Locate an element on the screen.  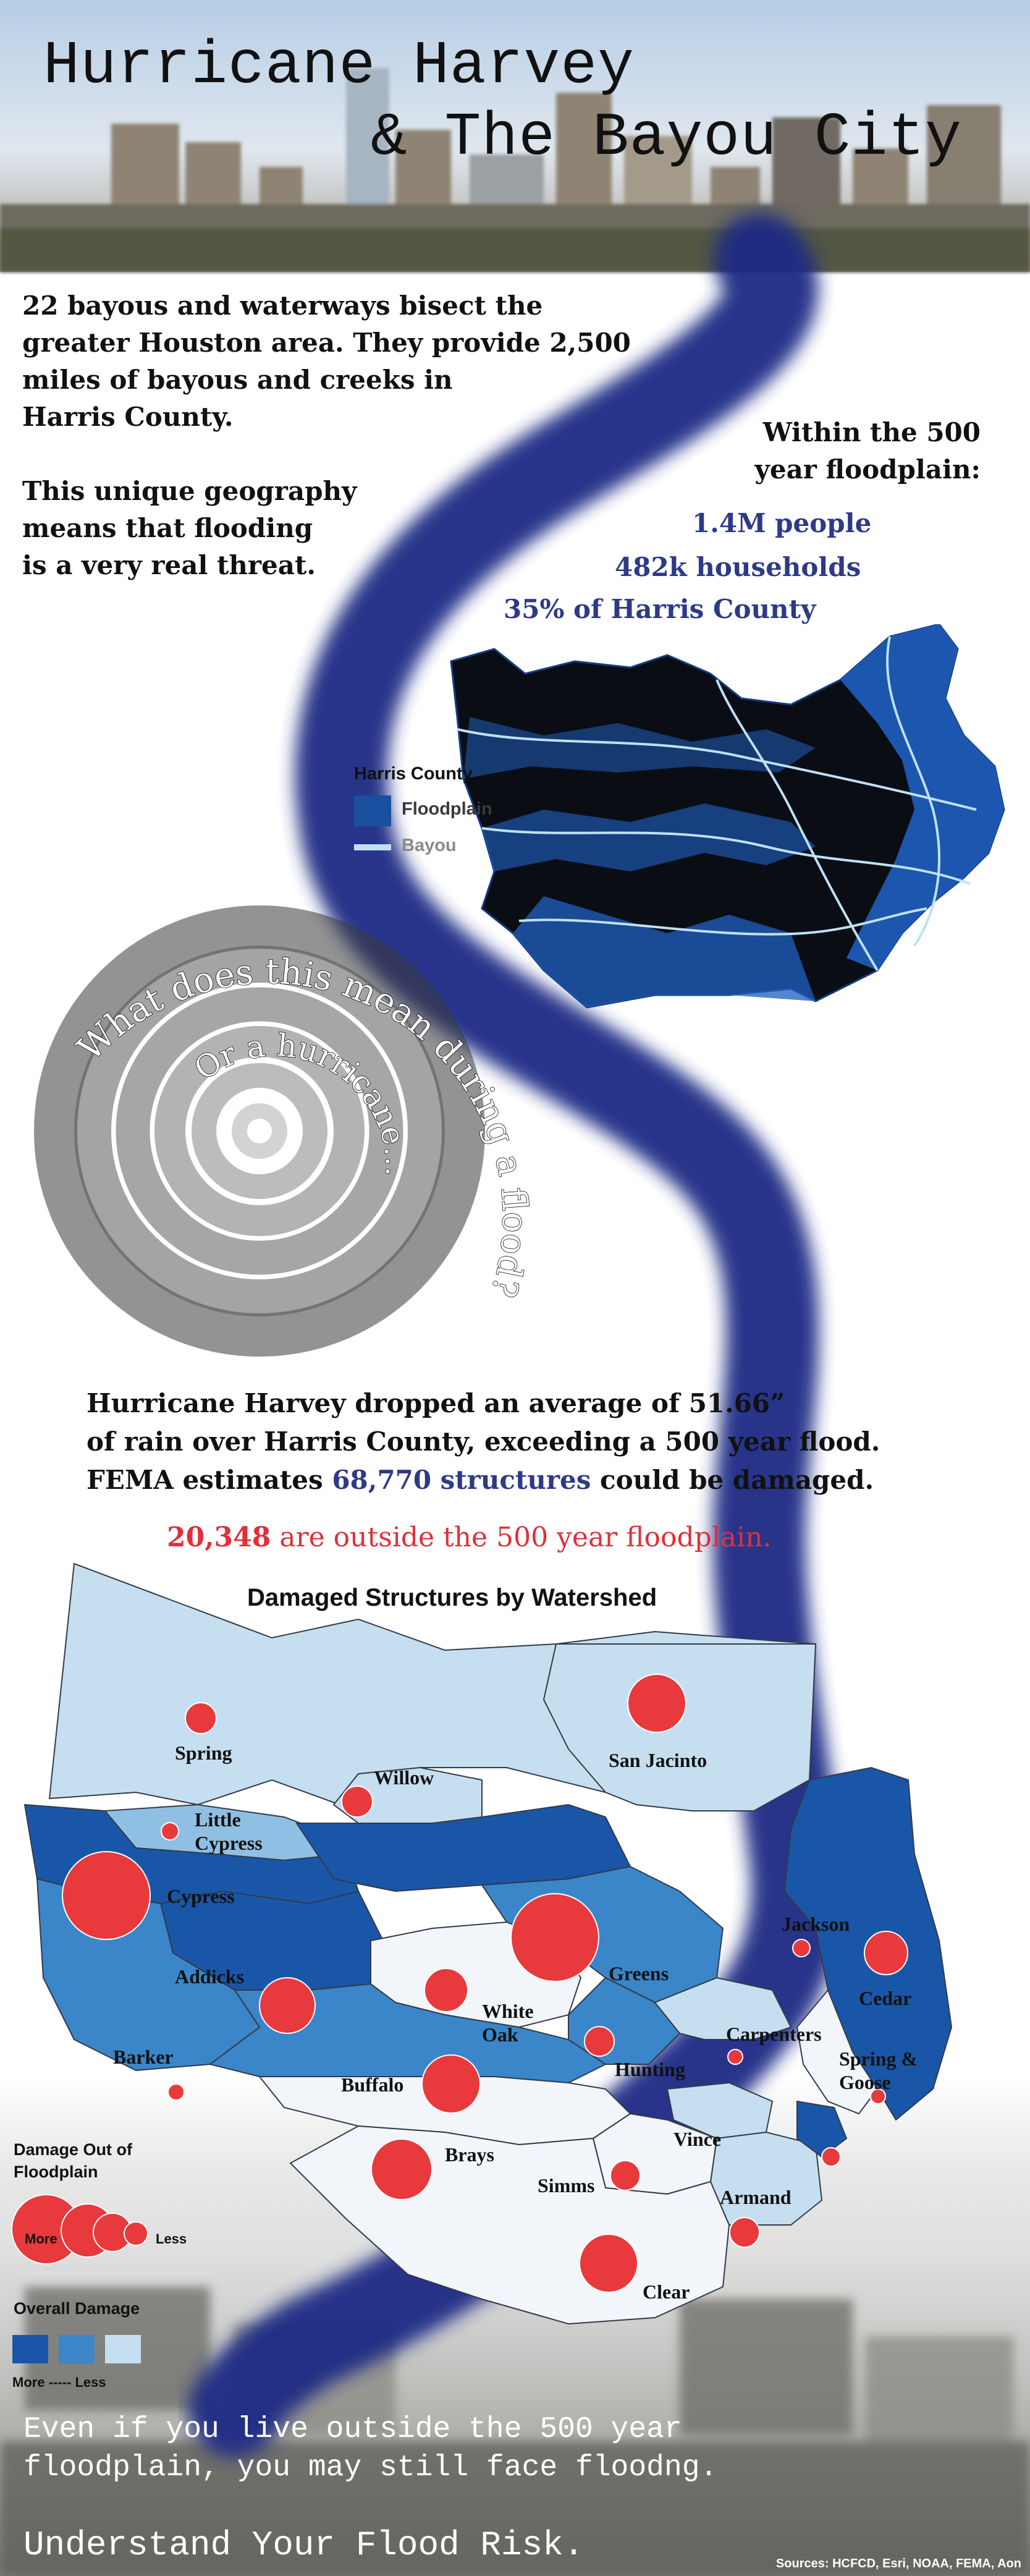
watershed-spring-goose-region is located at coordinates (837, 2052).